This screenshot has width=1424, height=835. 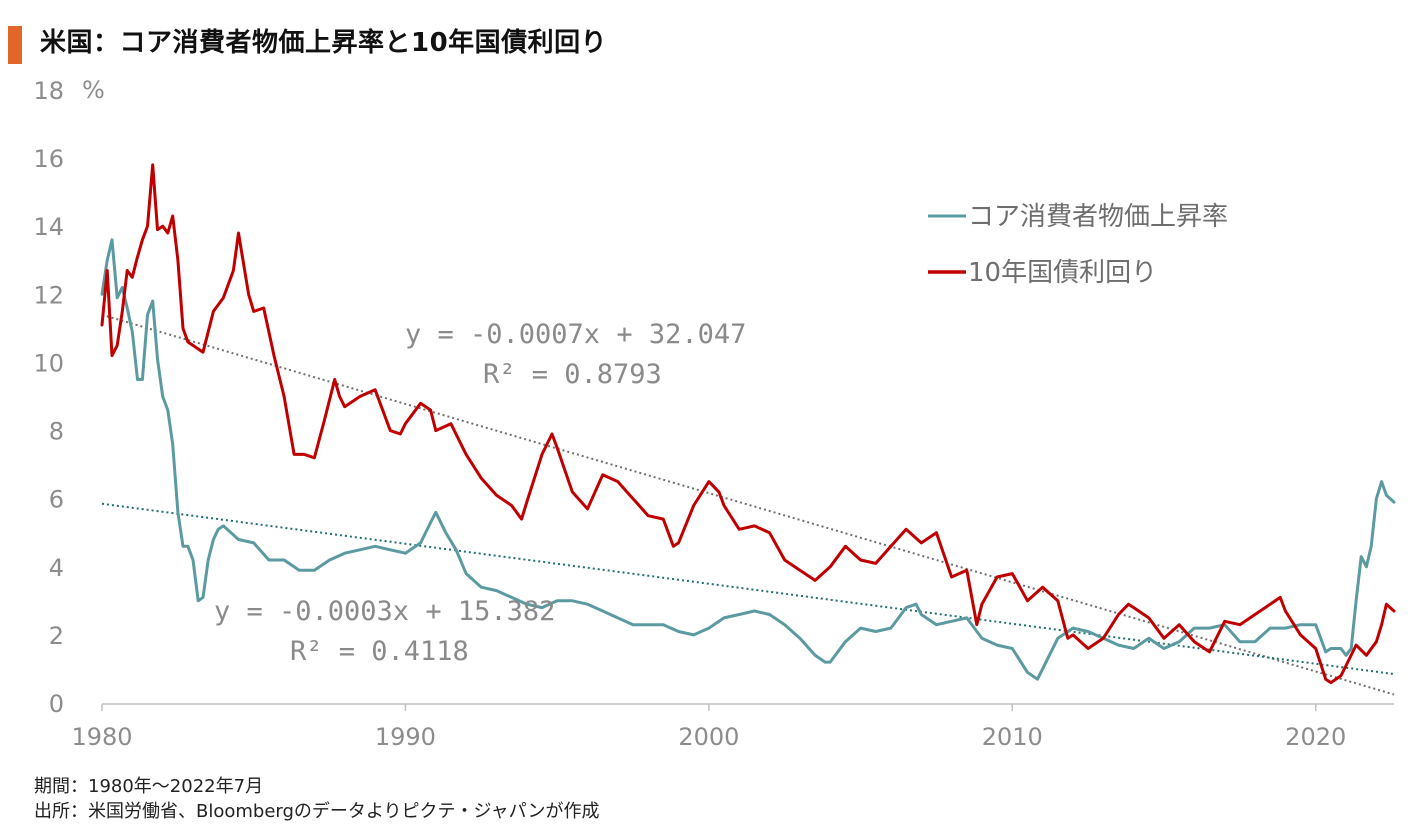 I want to click on trend-10y-r2: R² = 0.8793, so click(x=572, y=374).